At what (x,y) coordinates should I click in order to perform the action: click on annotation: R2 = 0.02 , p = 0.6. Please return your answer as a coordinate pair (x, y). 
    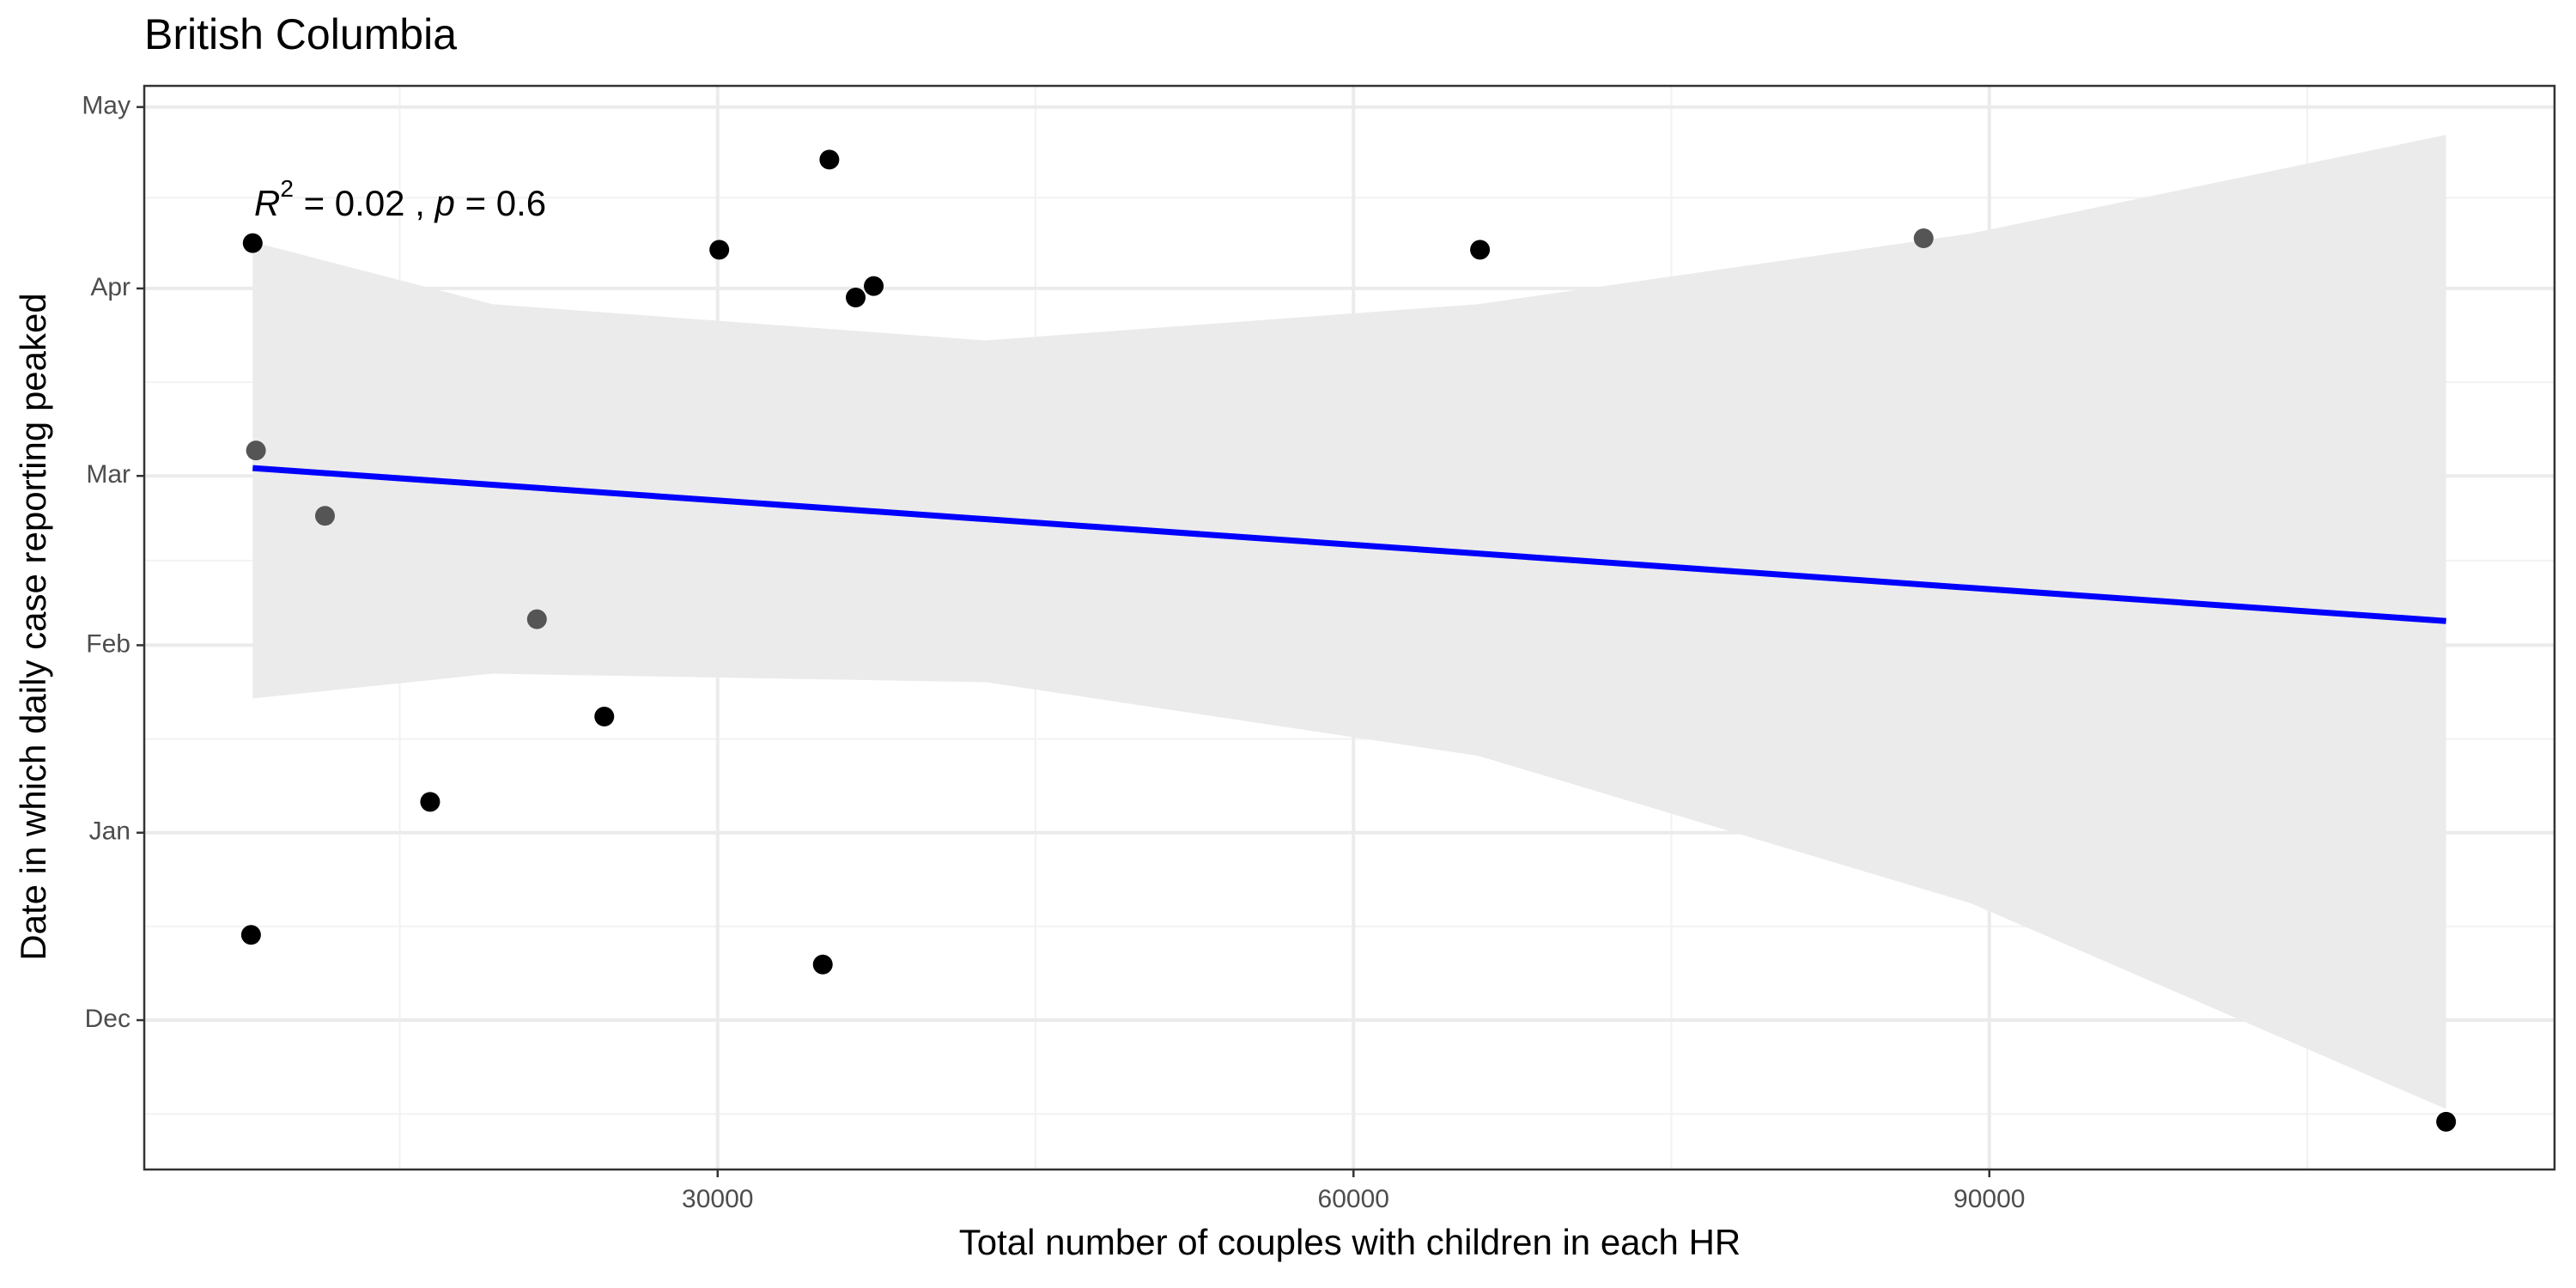
    Looking at the image, I should click on (400, 199).